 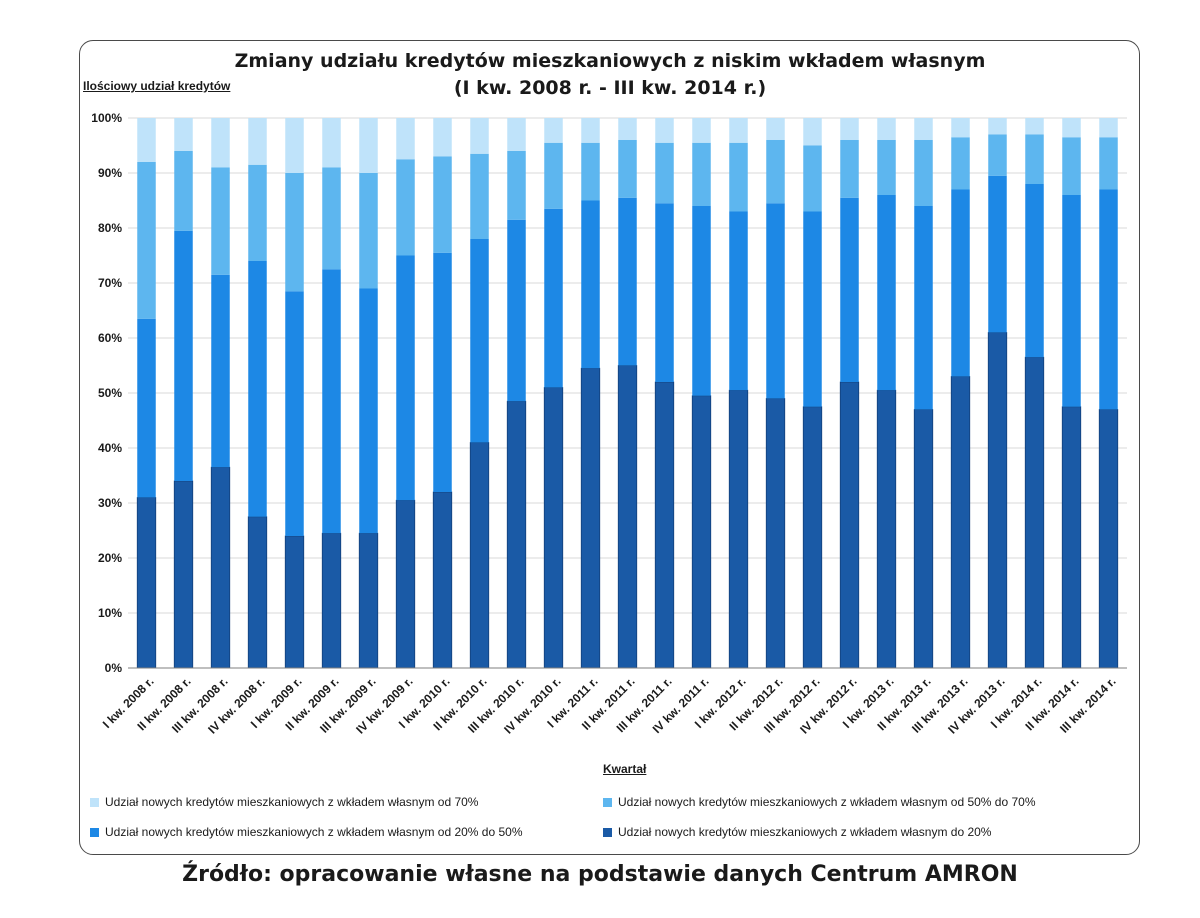 I want to click on y-tick-label: 0%, so click(x=114, y=668).